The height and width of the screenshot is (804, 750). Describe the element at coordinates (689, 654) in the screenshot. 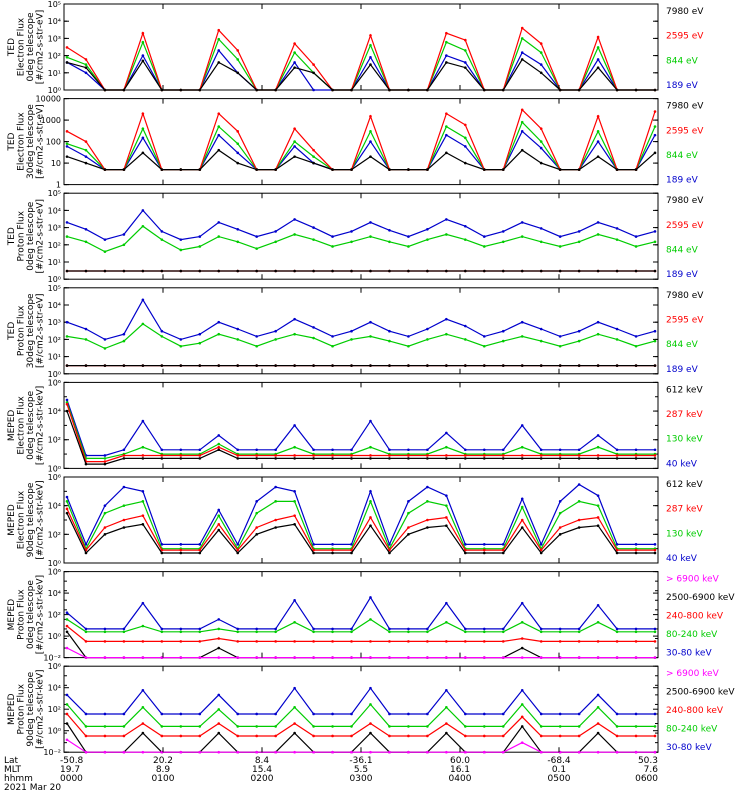

I see `legend-entry: 30-80 keV` at that location.